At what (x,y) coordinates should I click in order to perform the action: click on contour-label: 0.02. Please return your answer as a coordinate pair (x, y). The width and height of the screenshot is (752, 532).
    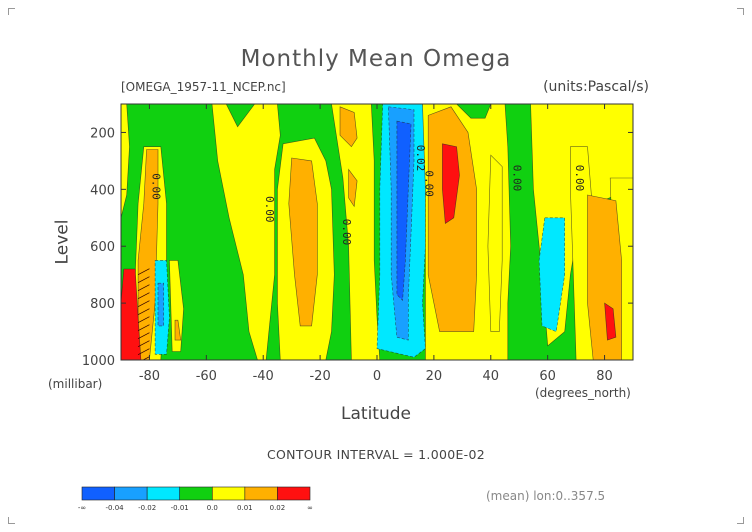
    Looking at the image, I should click on (420, 158).